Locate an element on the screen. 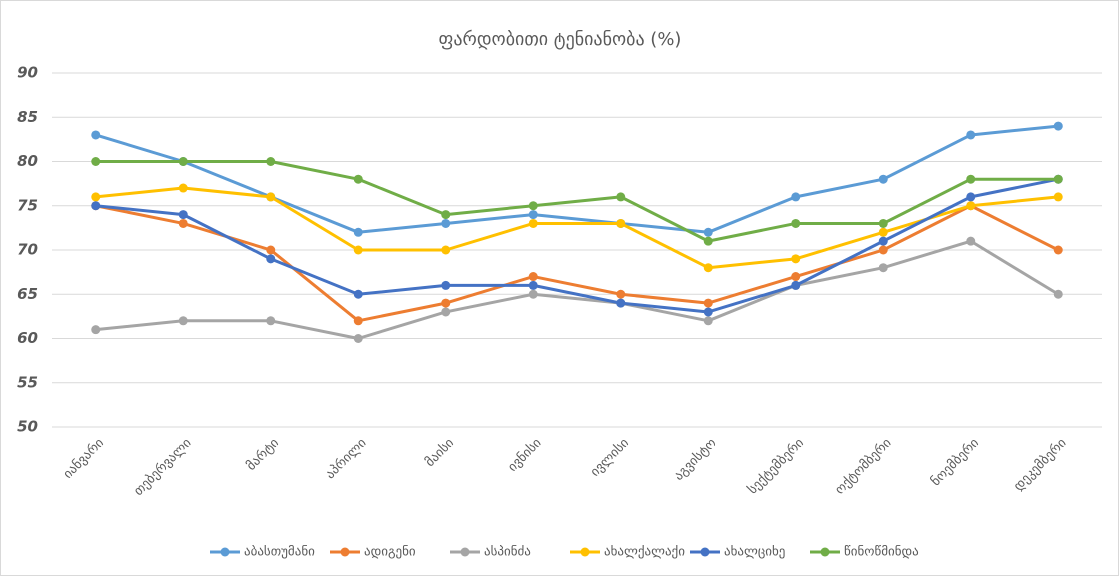  y-tick-label: 50 is located at coordinates (27, 427).